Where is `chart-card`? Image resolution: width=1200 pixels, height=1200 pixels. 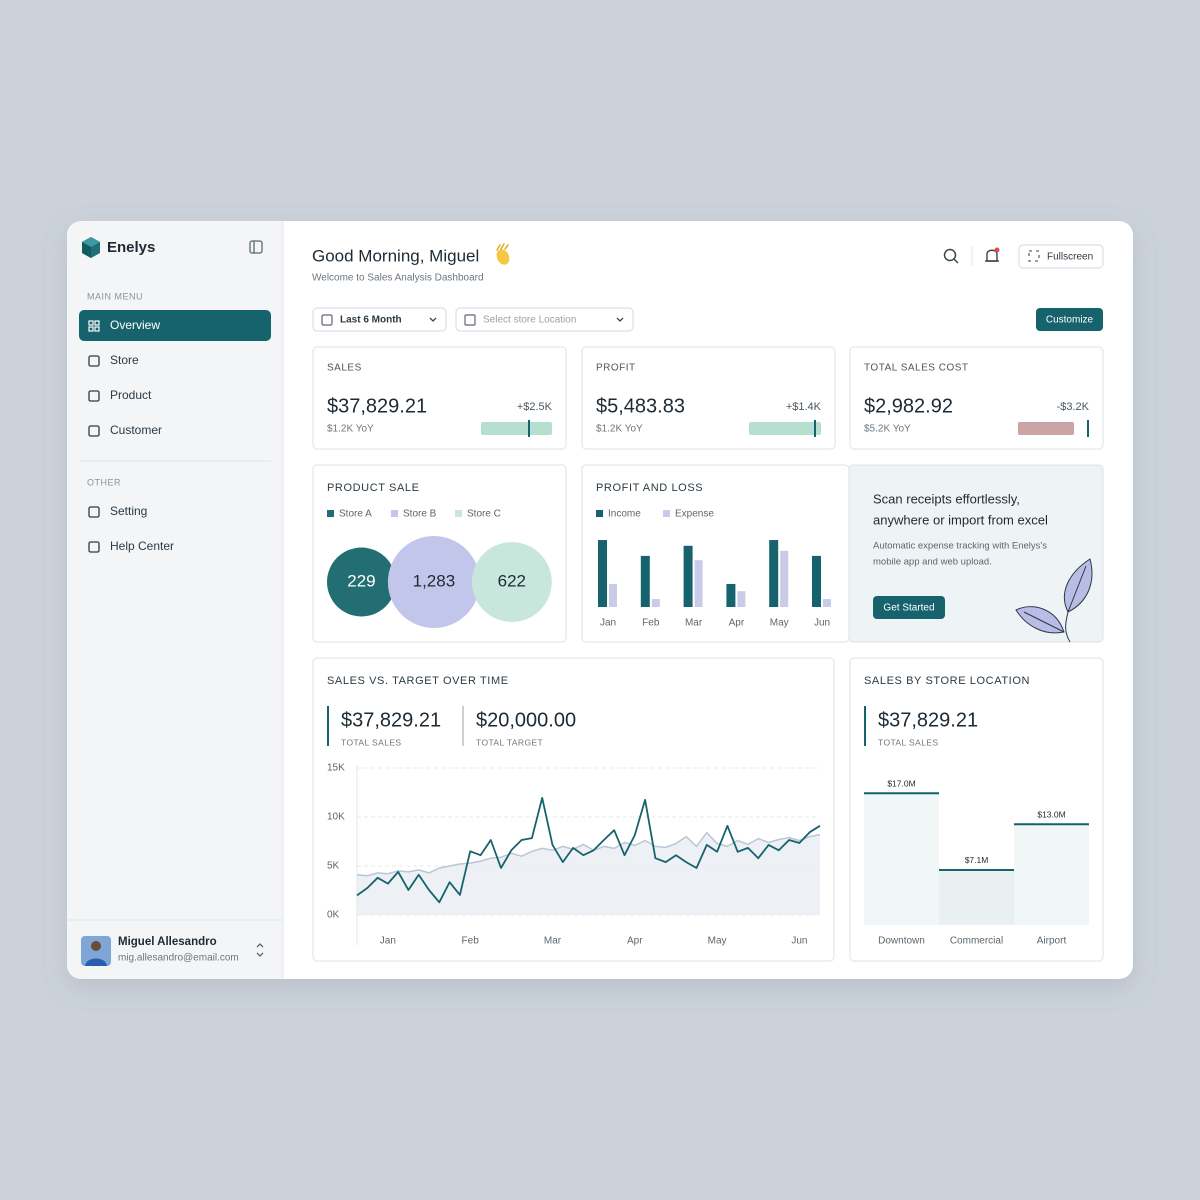 chart-card is located at coordinates (573, 809).